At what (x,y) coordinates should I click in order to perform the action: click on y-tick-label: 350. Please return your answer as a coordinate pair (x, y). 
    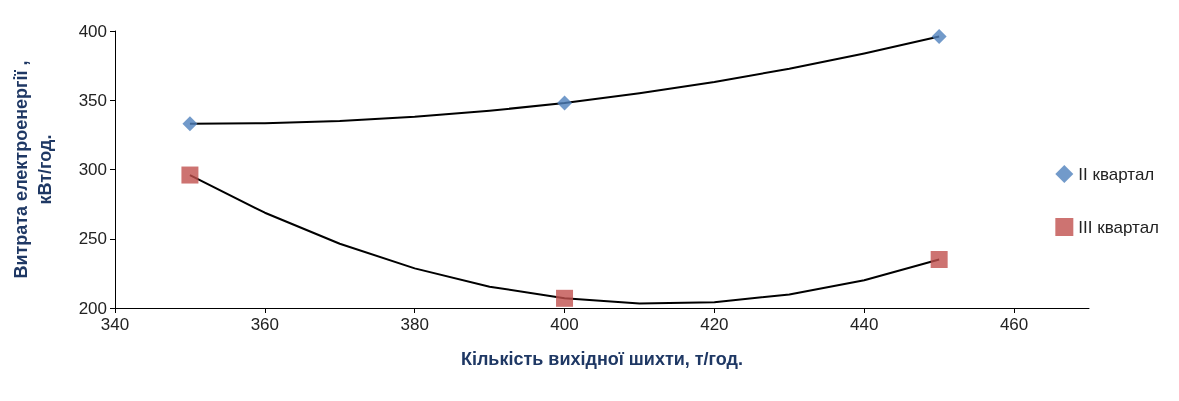
    Looking at the image, I should click on (92, 100).